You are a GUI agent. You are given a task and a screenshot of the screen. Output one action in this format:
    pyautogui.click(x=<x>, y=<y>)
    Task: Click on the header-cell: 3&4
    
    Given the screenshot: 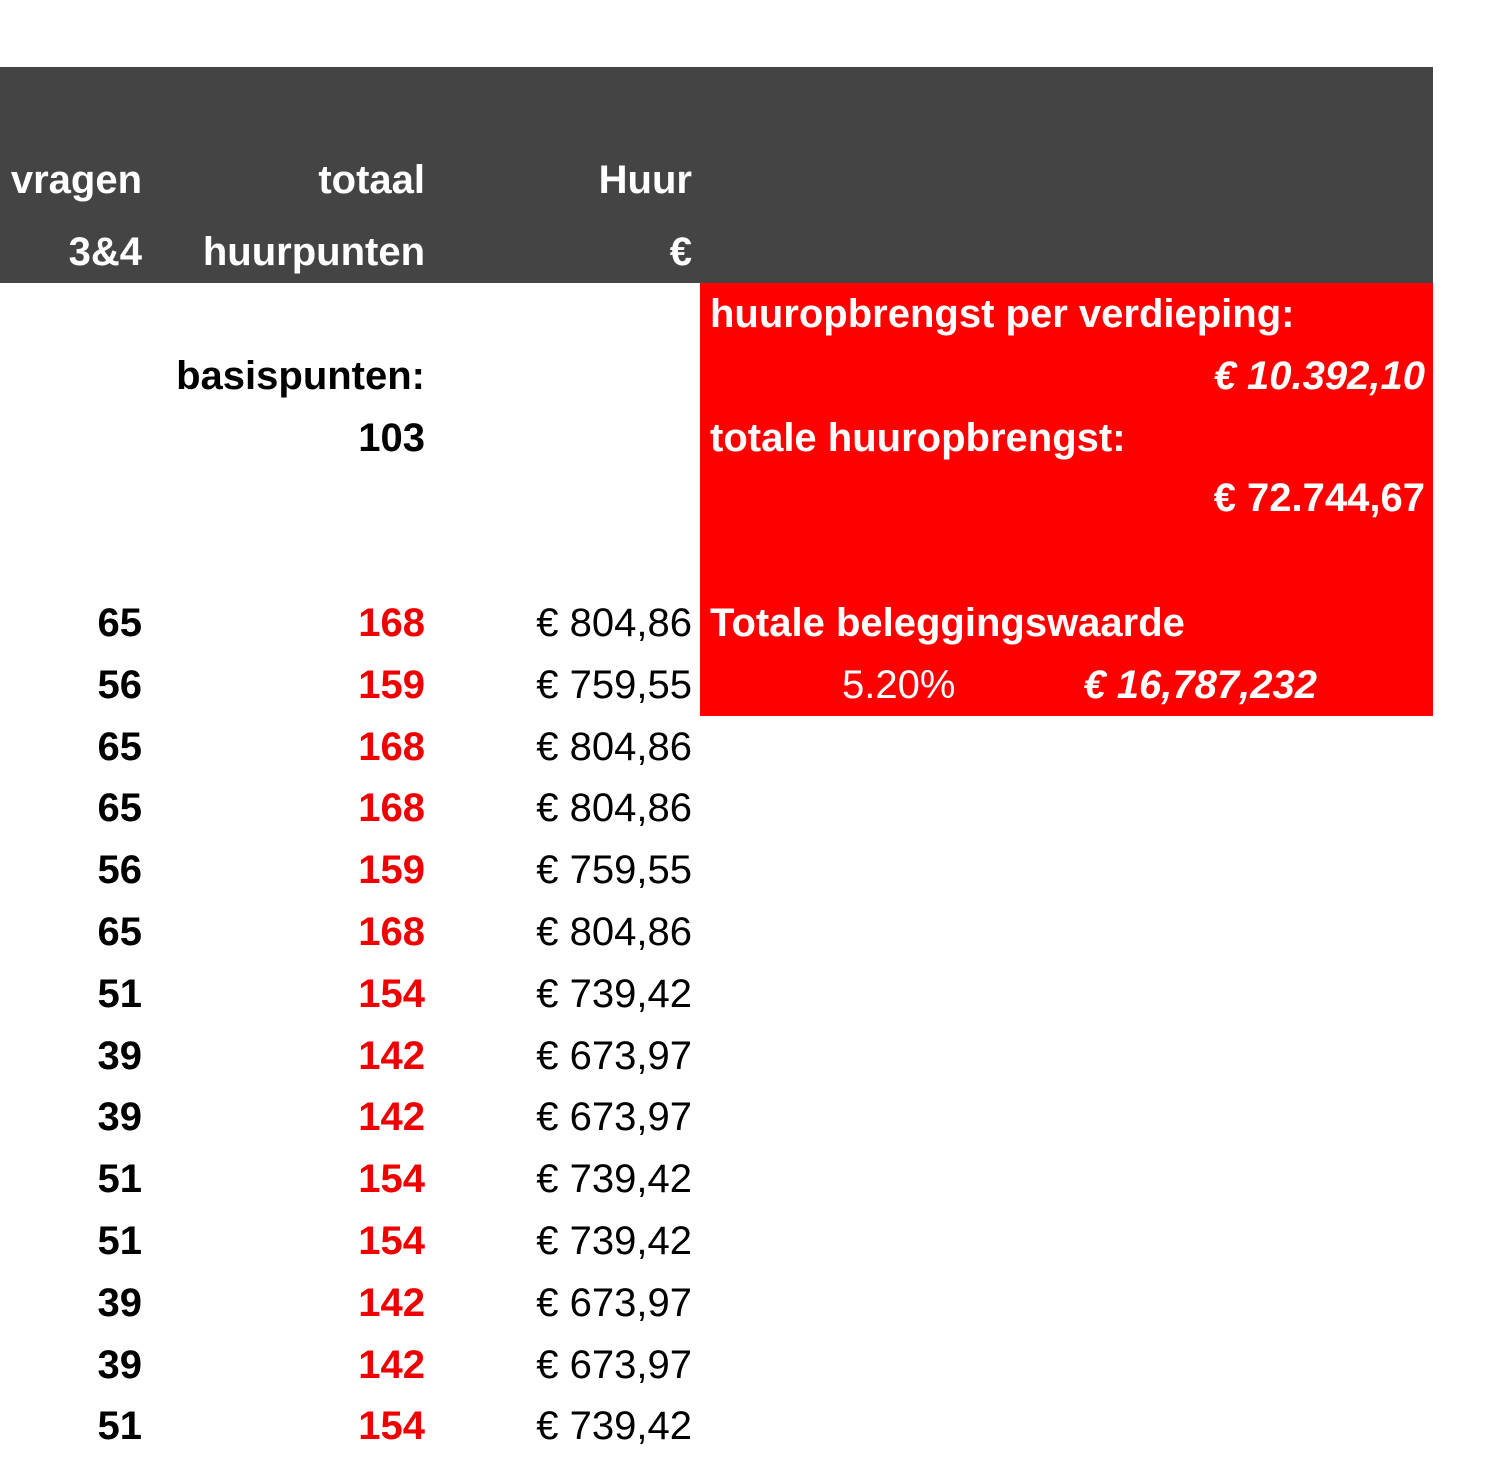 What is the action you would take?
    pyautogui.click(x=105, y=252)
    